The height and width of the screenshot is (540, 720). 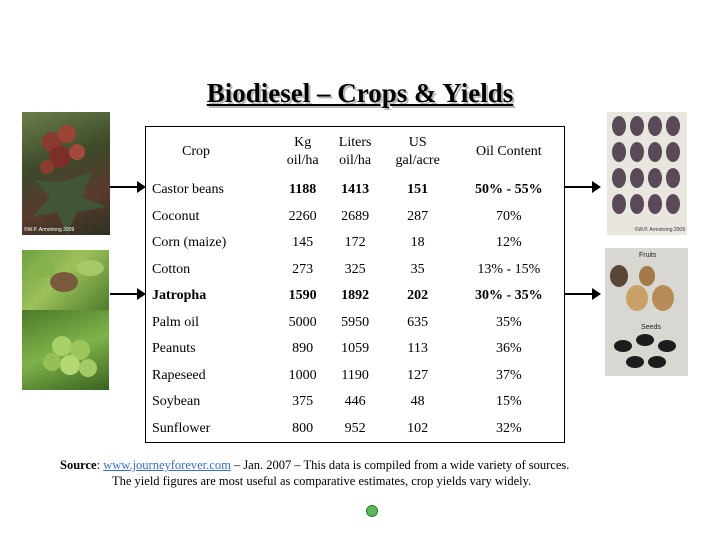 I want to click on liters-cell: 1059, so click(x=355, y=349).